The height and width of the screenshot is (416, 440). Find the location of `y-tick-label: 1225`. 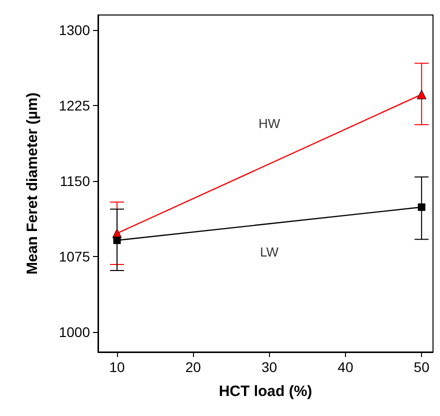

y-tick-label: 1225 is located at coordinates (74, 106).